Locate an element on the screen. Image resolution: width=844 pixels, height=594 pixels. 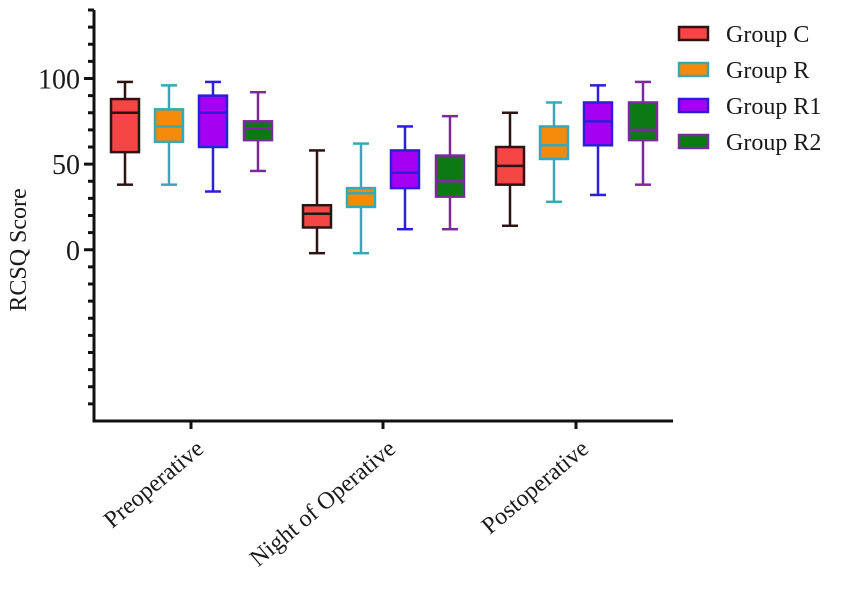
legend-item: Group R2 is located at coordinates (749, 143).